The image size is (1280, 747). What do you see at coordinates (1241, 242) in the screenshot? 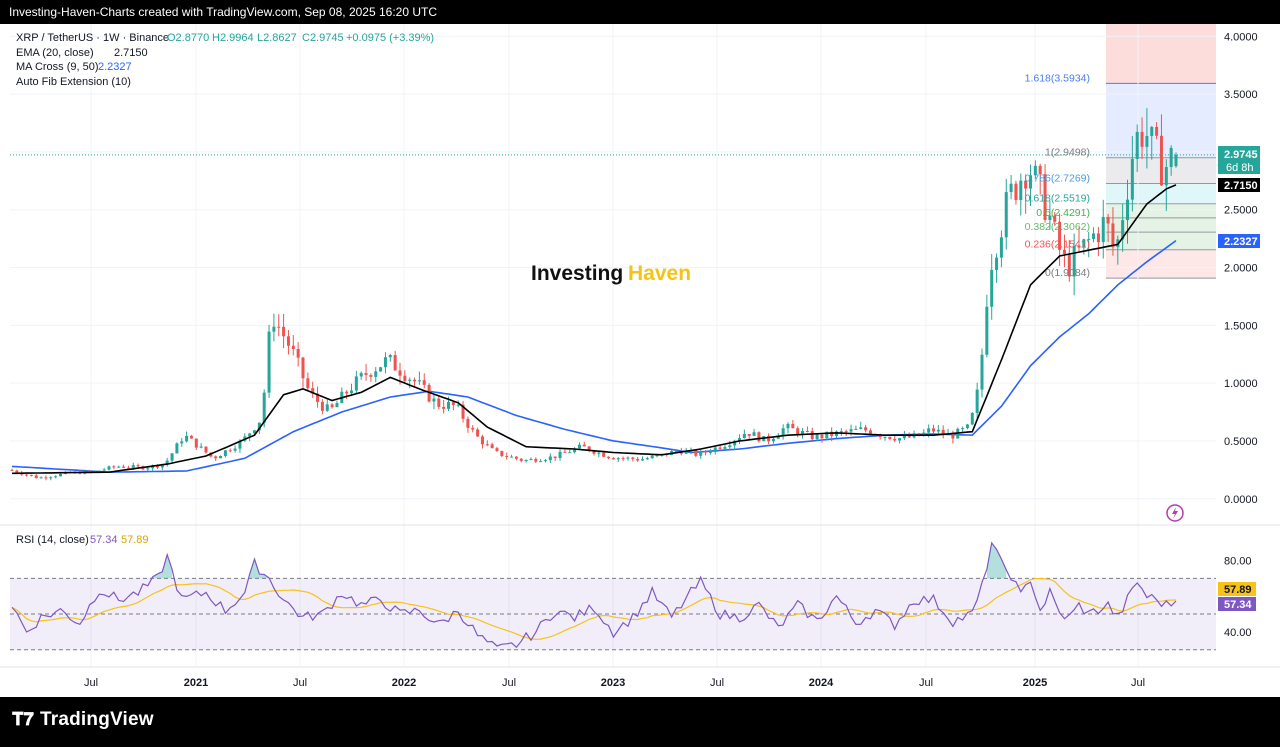
I see `ma-badge-value: 2.2327` at bounding box center [1241, 242].